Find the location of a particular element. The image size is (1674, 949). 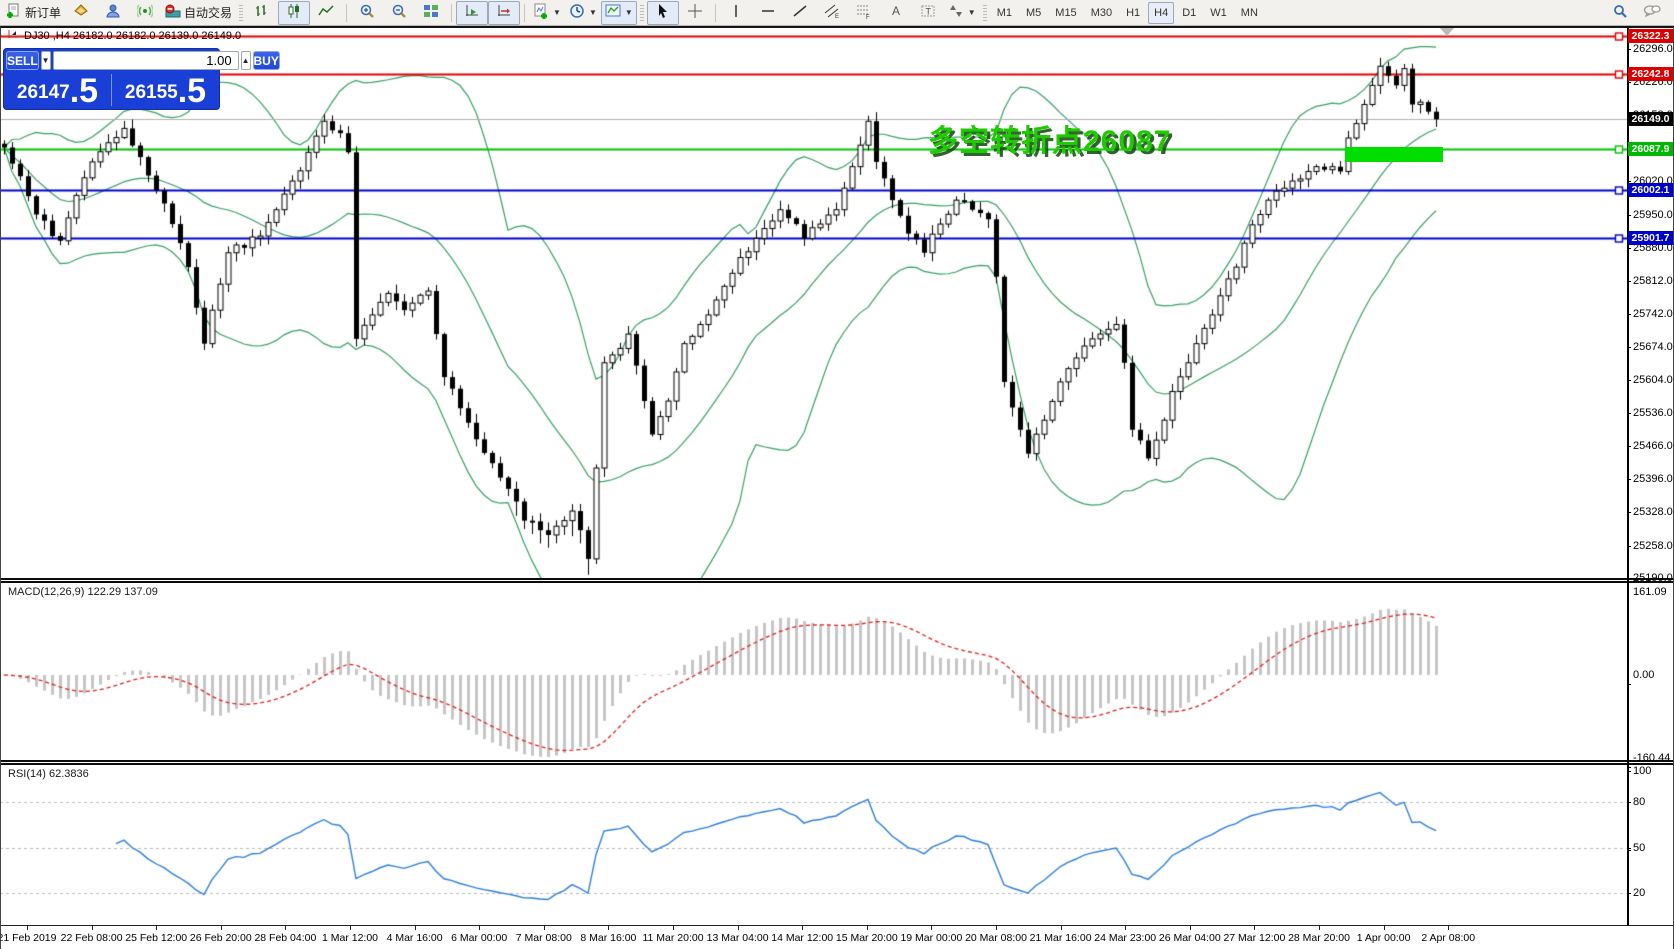

horizontal-line-button is located at coordinates (768, 13).